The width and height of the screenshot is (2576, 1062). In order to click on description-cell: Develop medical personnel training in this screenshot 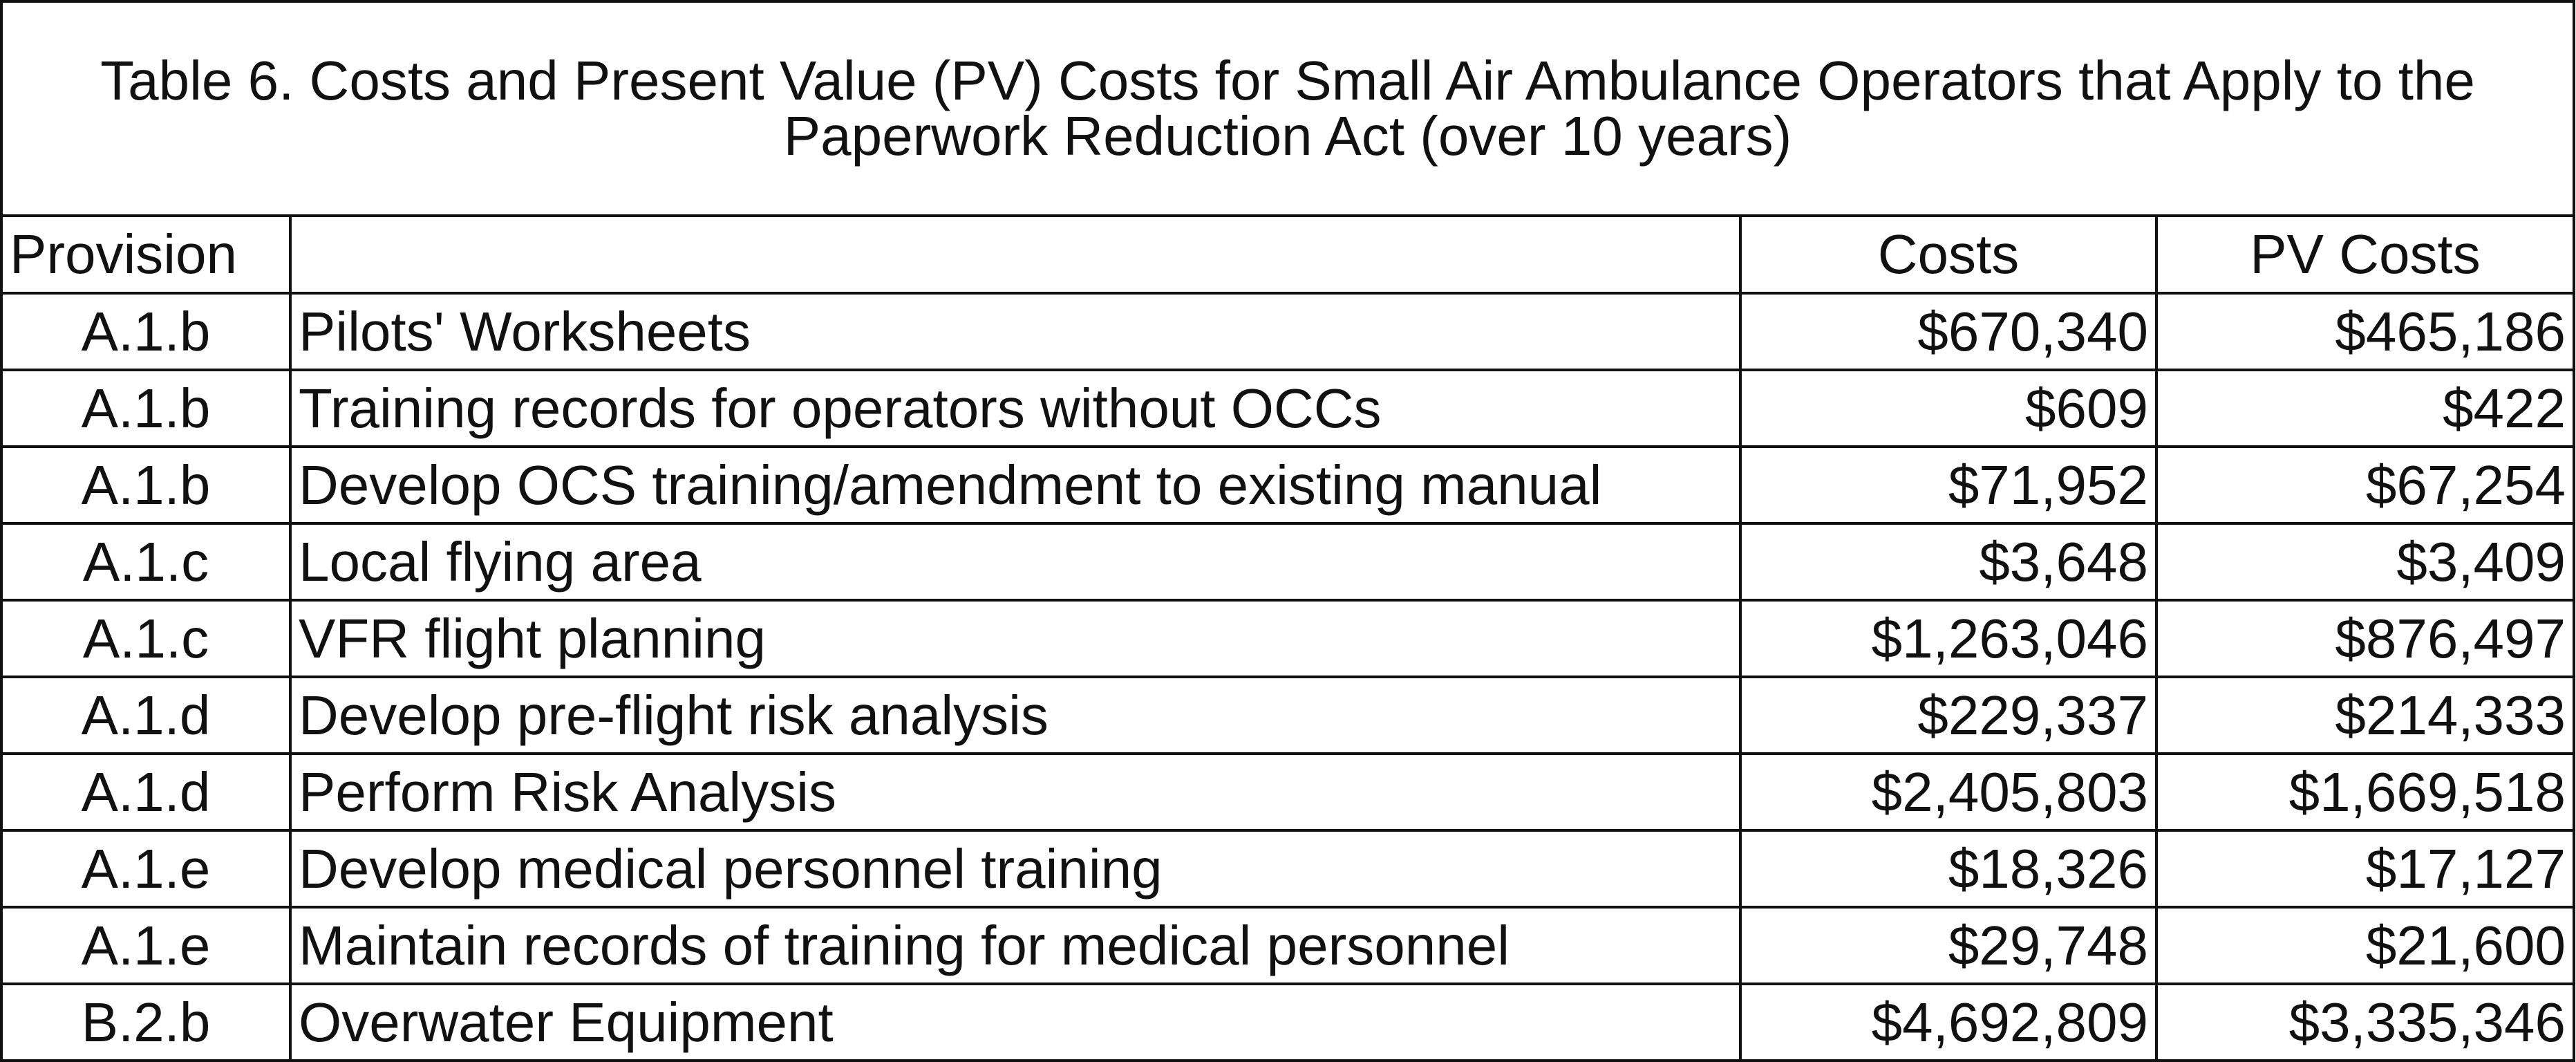, I will do `click(1015, 869)`.